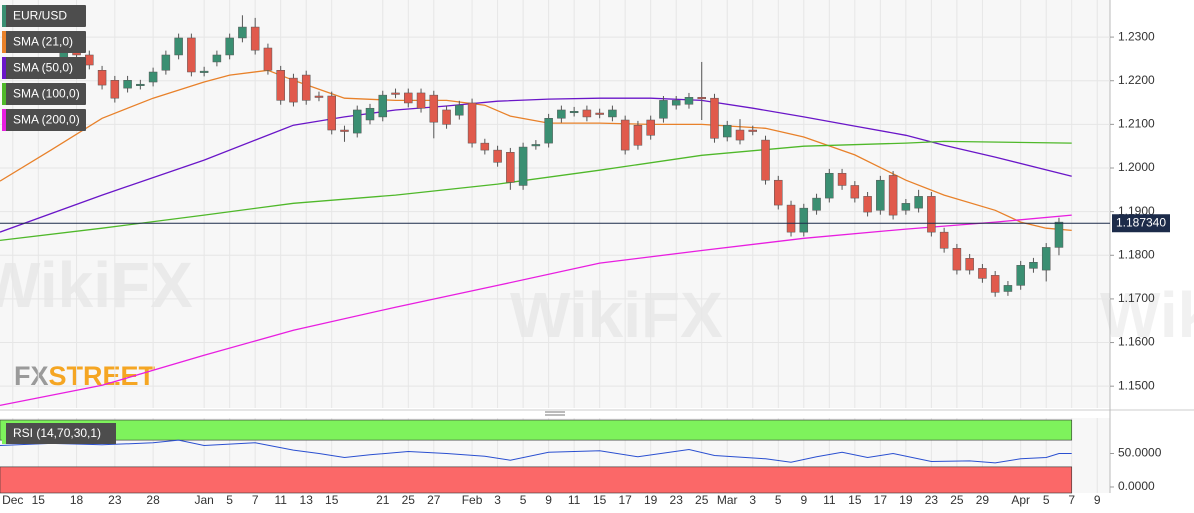 The height and width of the screenshot is (513, 1194). What do you see at coordinates (40, 16) in the screenshot?
I see `legend-label: EUR/USD` at bounding box center [40, 16].